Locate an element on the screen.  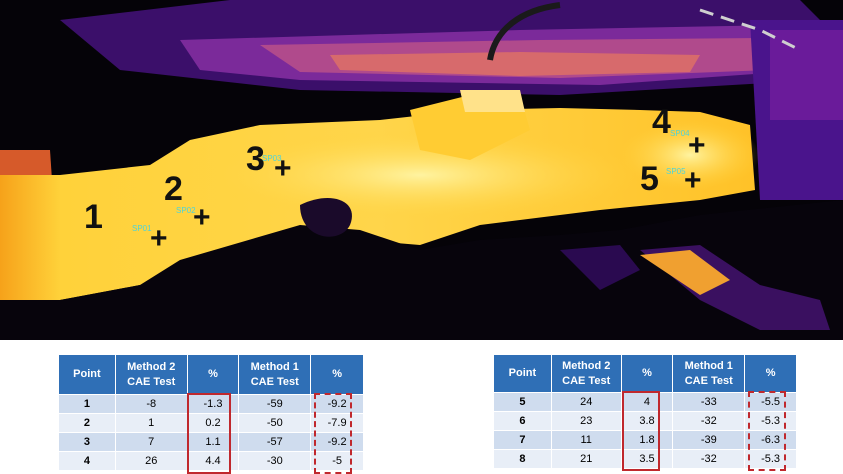
point-label-2: 2 is located at coordinates (173, 189).